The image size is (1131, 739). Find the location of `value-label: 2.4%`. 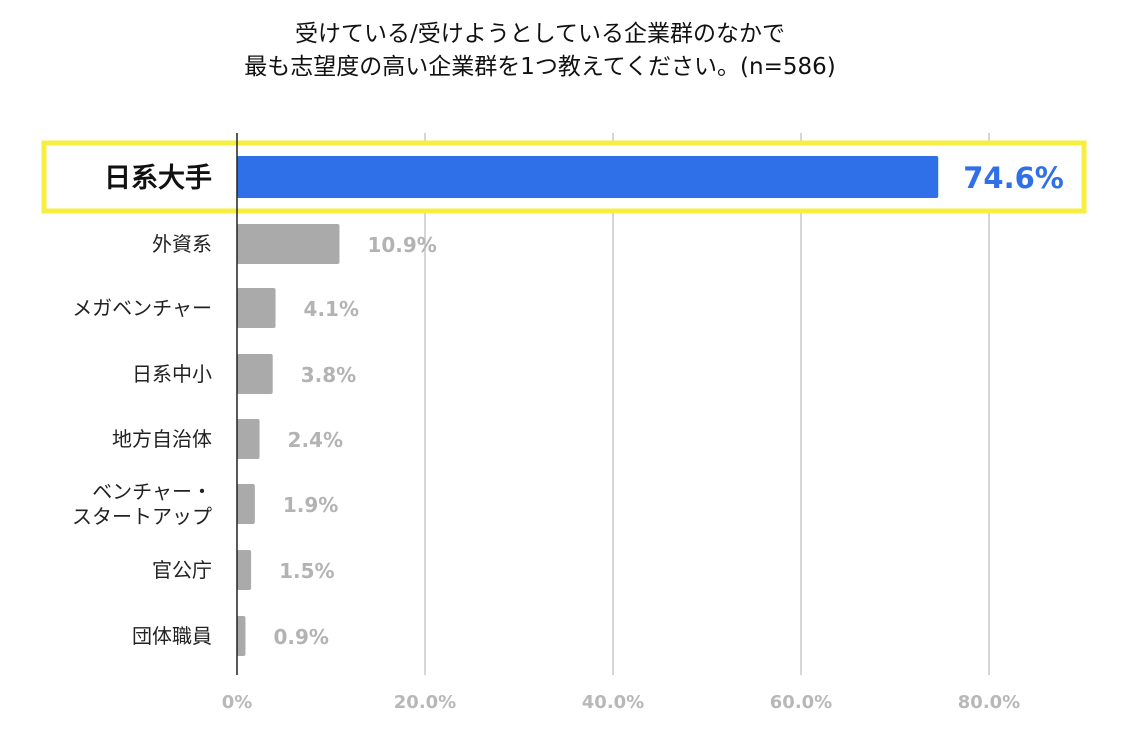

value-label: 2.4% is located at coordinates (315, 440).